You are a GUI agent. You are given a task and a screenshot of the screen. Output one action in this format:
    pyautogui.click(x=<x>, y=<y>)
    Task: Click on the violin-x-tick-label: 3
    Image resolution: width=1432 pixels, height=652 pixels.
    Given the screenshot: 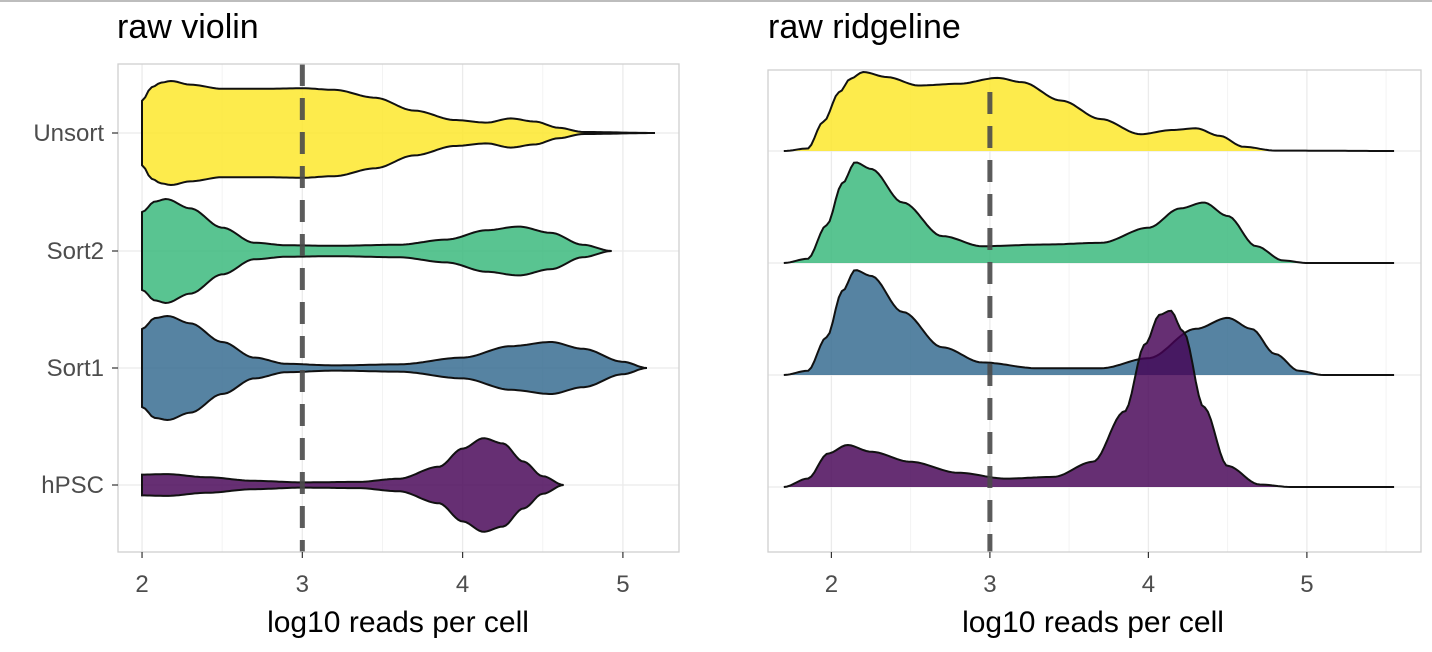 What is the action you would take?
    pyautogui.click(x=302, y=584)
    